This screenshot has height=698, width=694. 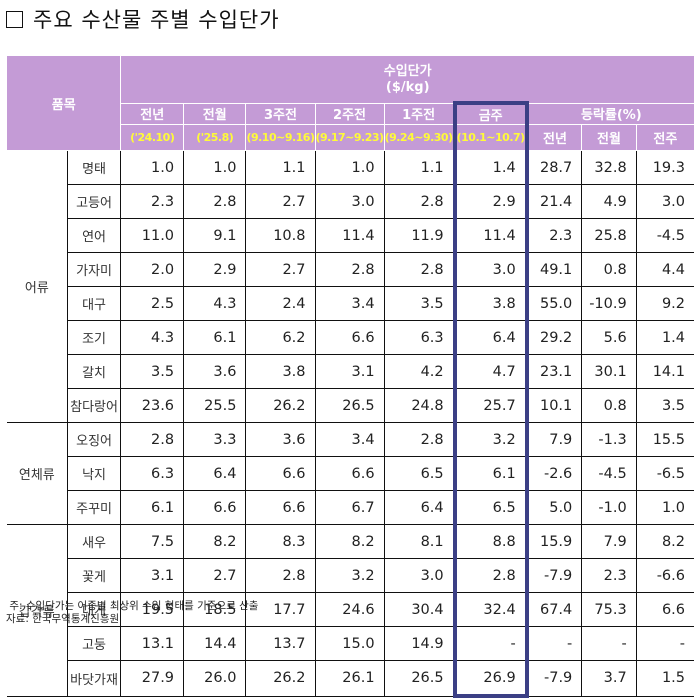 I want to click on price-cell: 24.6, so click(x=349, y=609).